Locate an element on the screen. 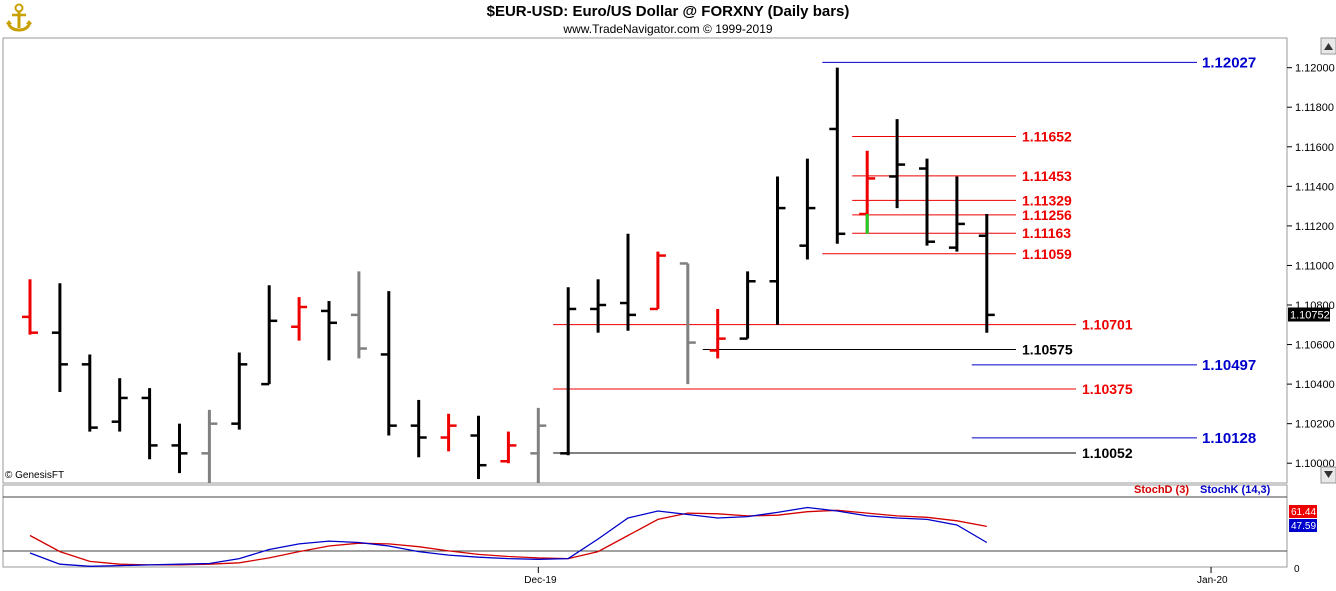 This screenshot has height=591, width=1336. current-price-label: 1.10752 is located at coordinates (1310, 315).